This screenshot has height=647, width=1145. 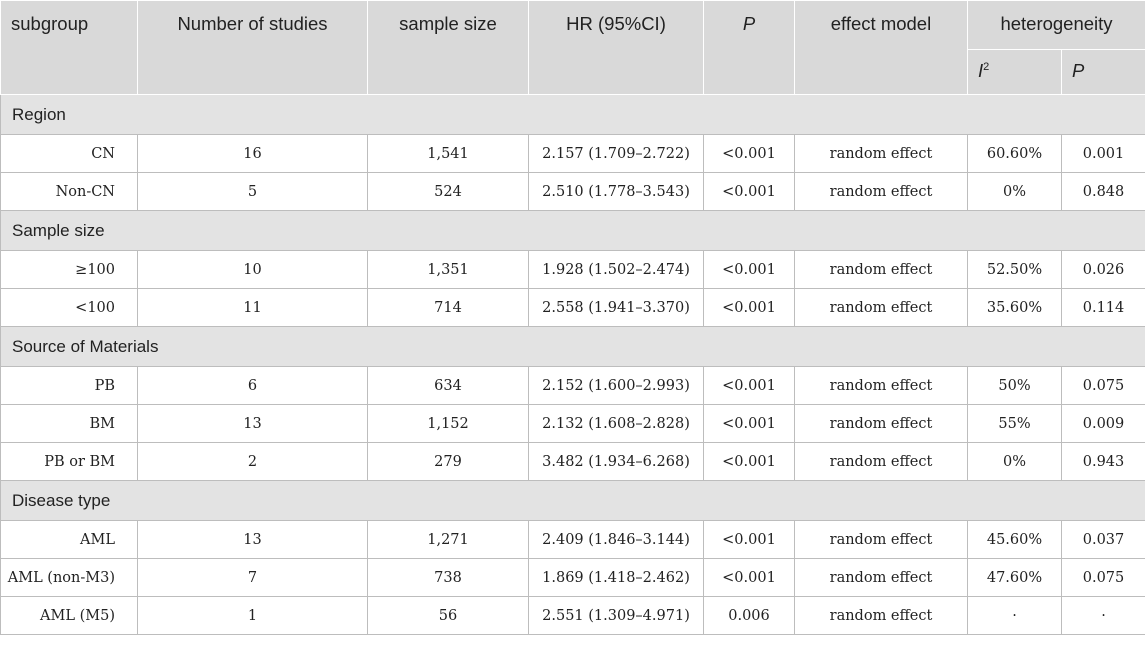 What do you see at coordinates (1014, 615) in the screenshot?
I see `cell-i2: ·` at bounding box center [1014, 615].